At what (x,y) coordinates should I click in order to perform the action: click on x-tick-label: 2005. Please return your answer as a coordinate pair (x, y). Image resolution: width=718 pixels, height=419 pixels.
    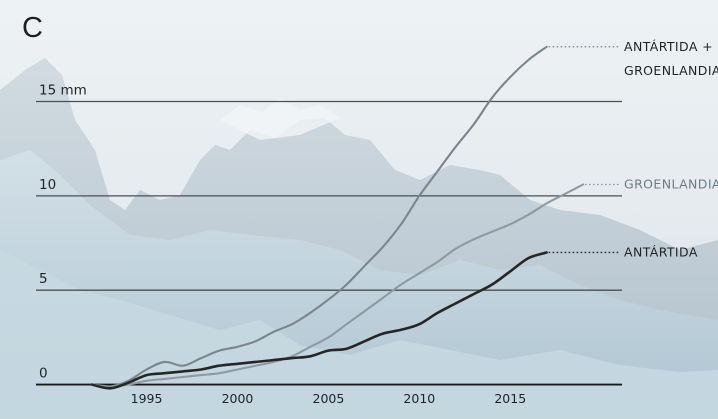
    Looking at the image, I should click on (329, 398).